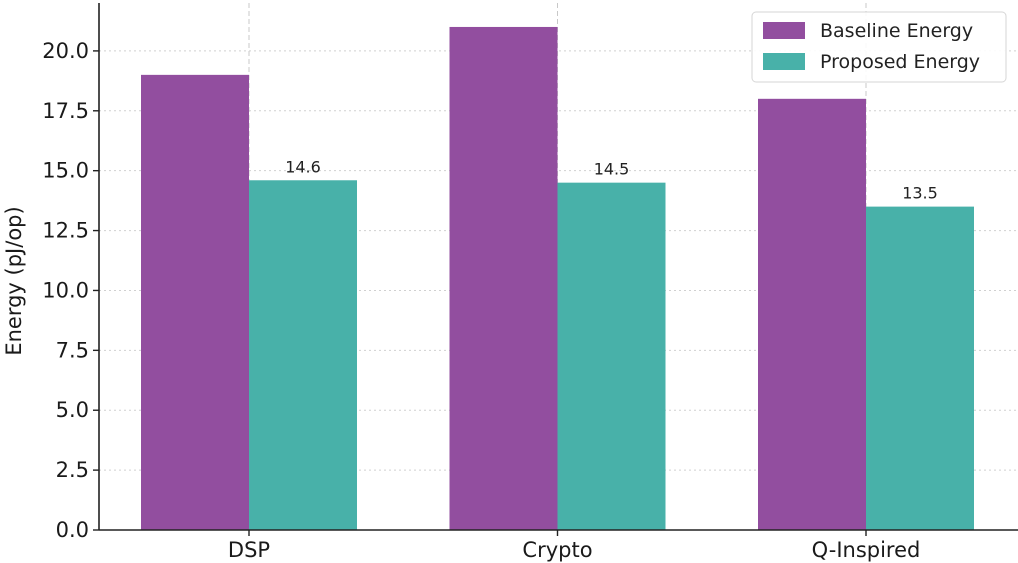 The width and height of the screenshot is (1018, 563). Describe the element at coordinates (920, 193) in the screenshot. I see `data-label: 13.5` at that location.